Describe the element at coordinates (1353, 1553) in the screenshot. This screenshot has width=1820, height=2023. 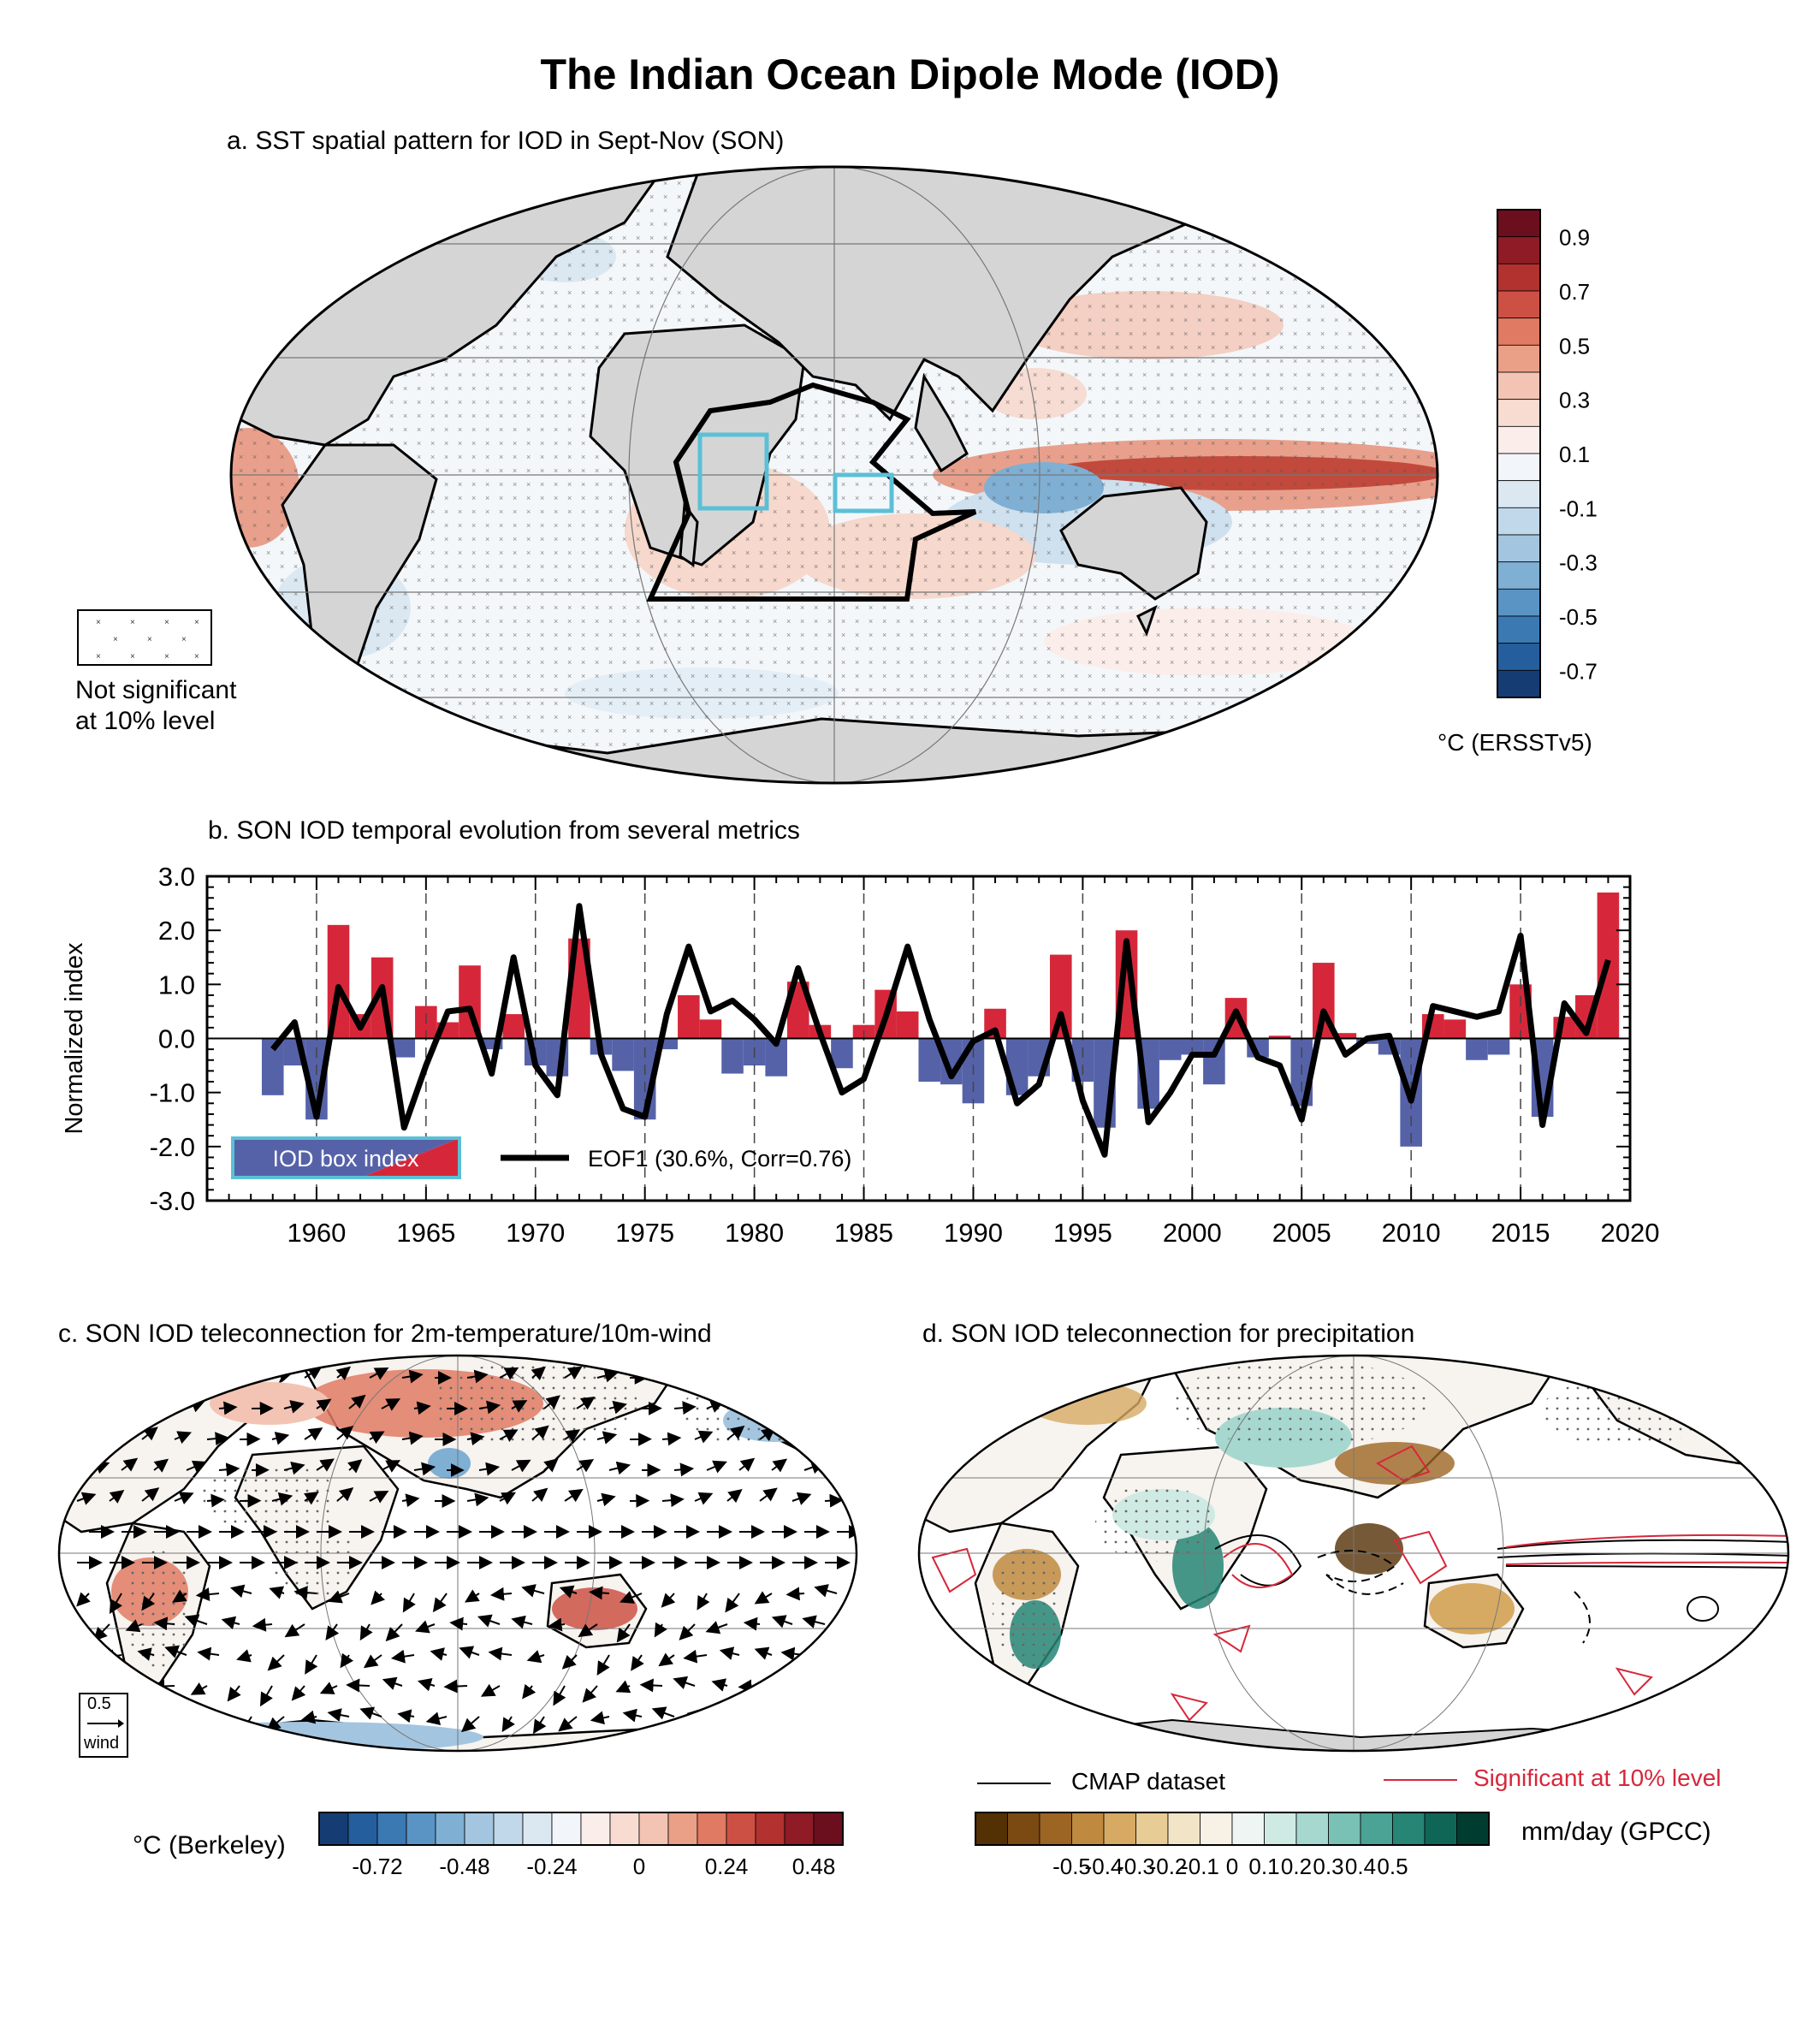
I see `panel-d-map` at that location.